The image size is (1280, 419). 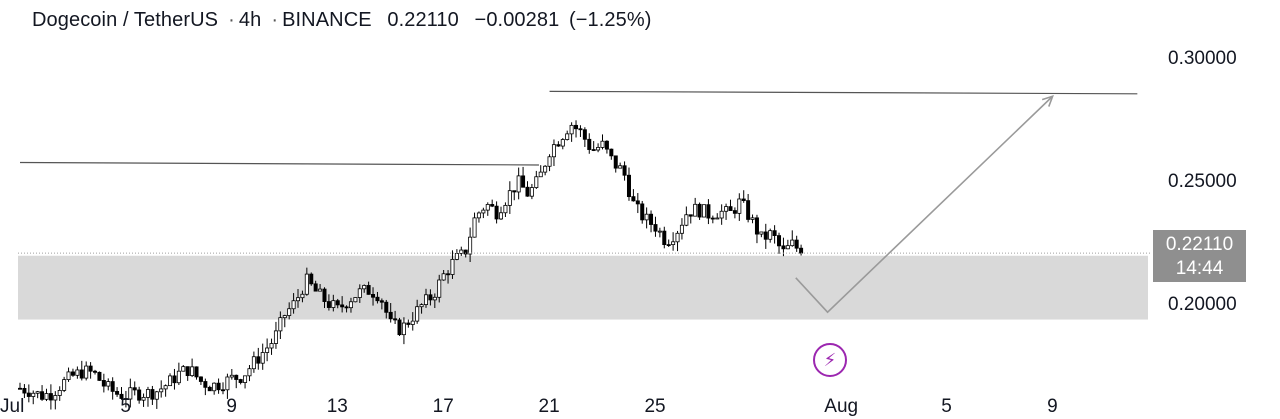 What do you see at coordinates (924, 204) in the screenshot?
I see `projection-path` at bounding box center [924, 204].